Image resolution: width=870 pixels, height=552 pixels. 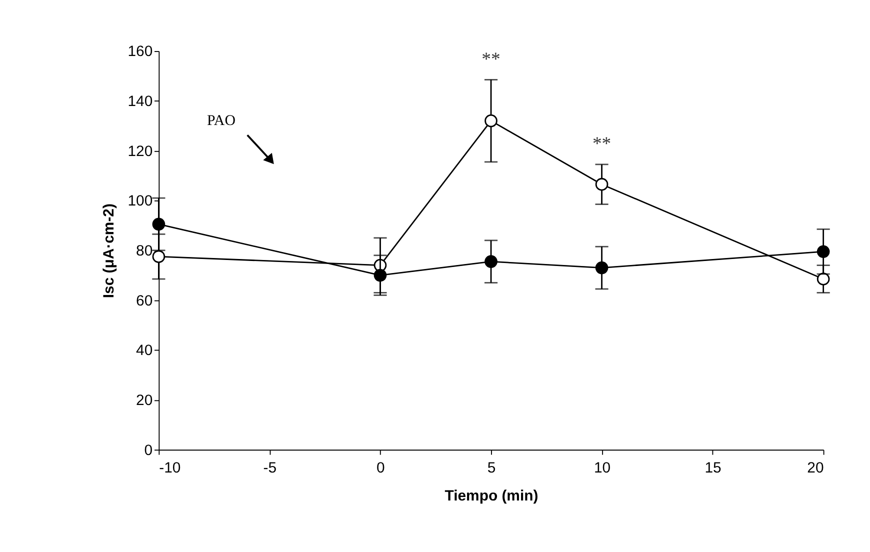 I want to click on y-tick-label: 100, so click(x=140, y=201).